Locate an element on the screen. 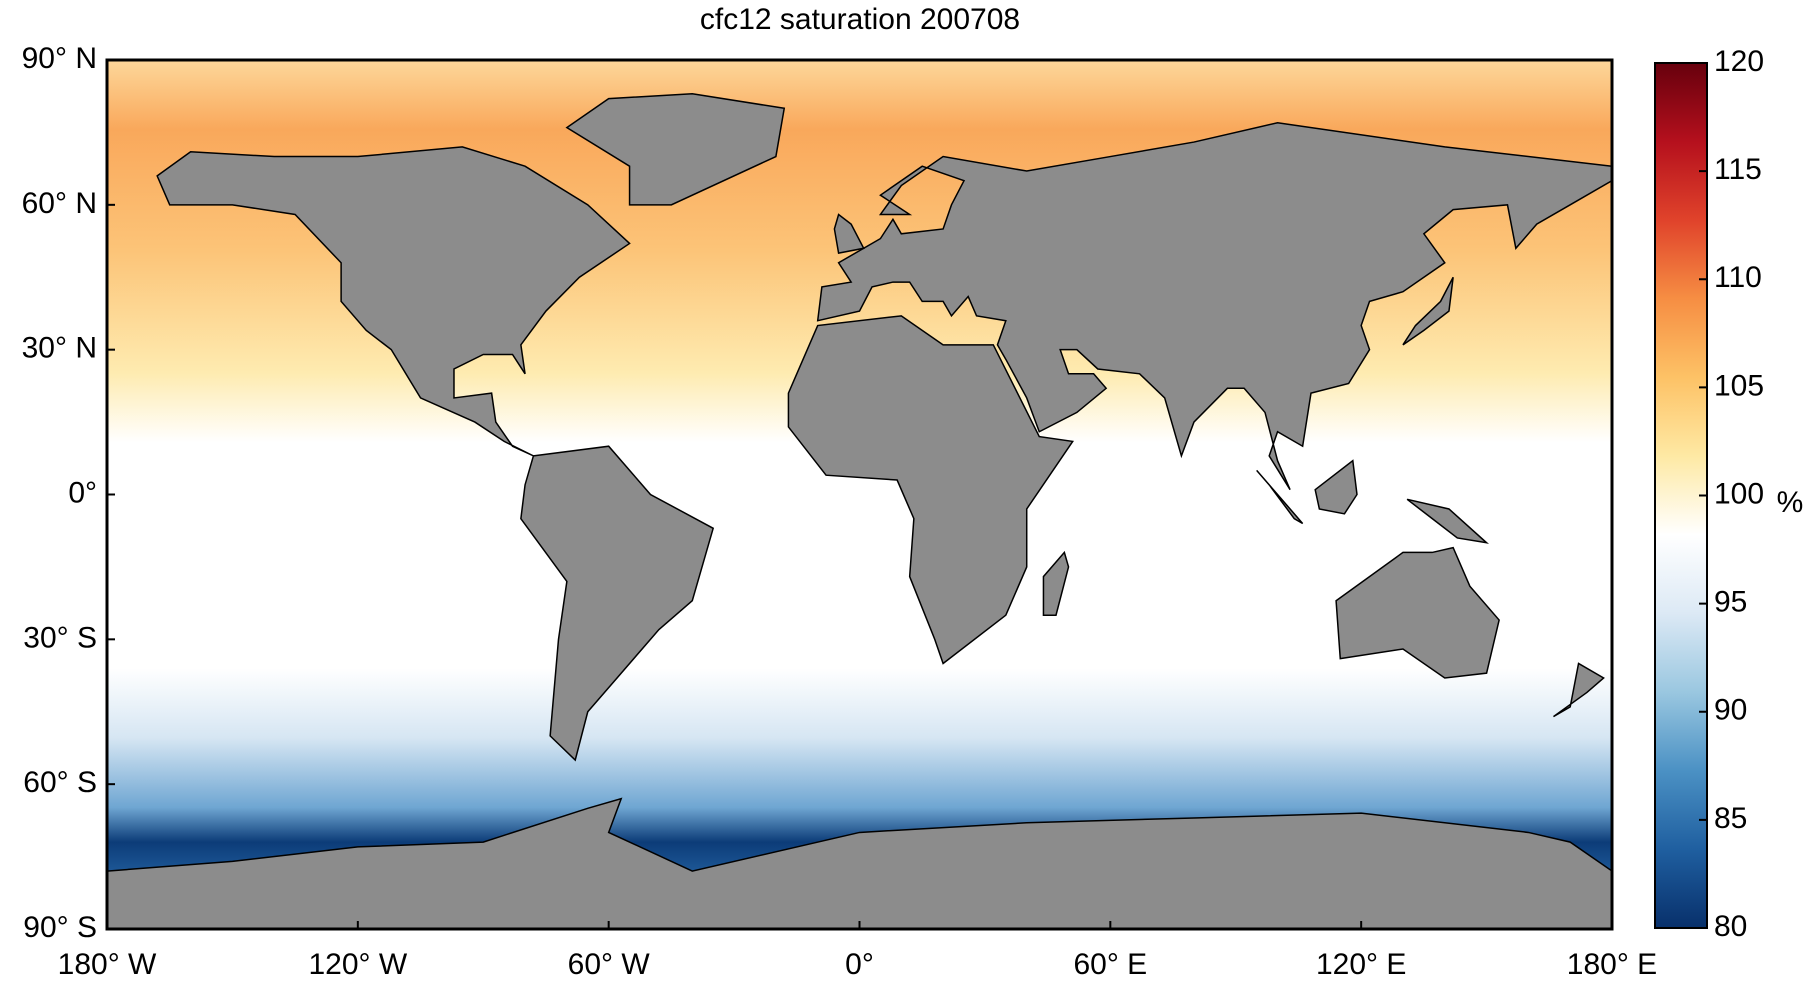  colorbar is located at coordinates (1681, 495).